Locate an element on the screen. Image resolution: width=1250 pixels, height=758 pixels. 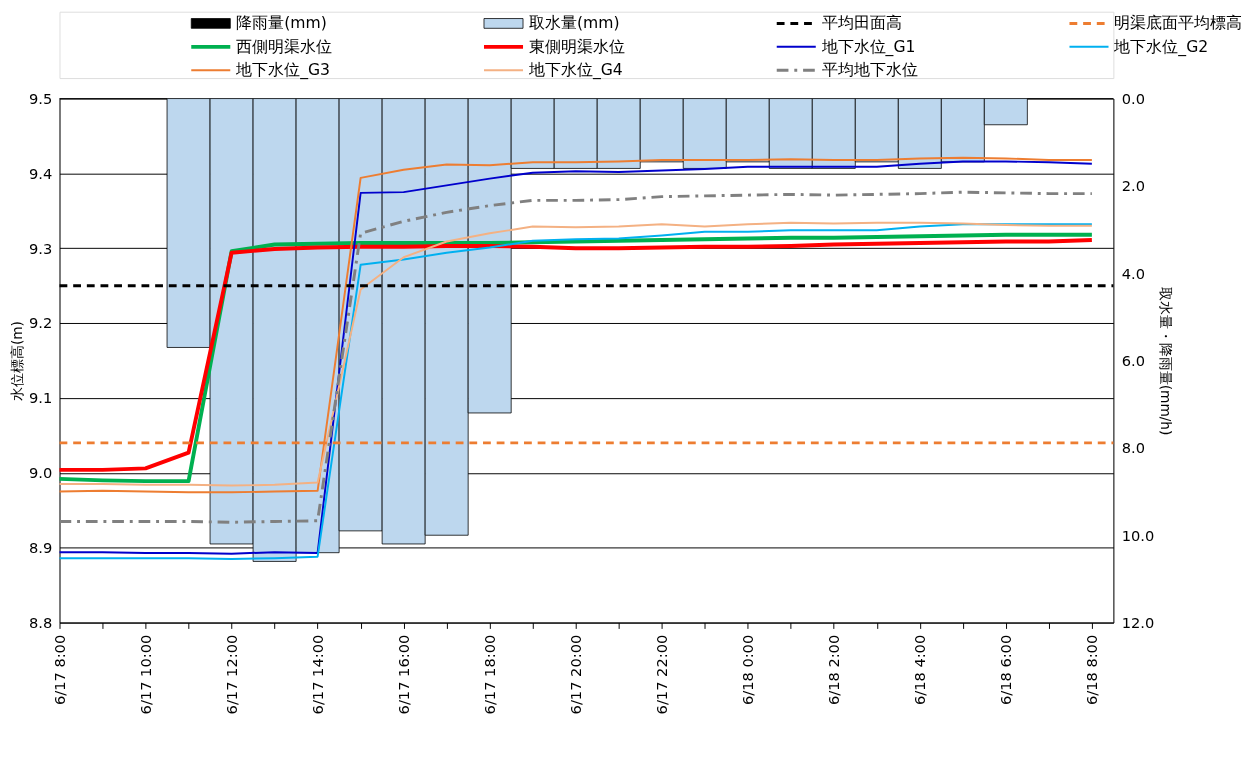
legend-label: 地下水位_G4 is located at coordinates (575, 71).